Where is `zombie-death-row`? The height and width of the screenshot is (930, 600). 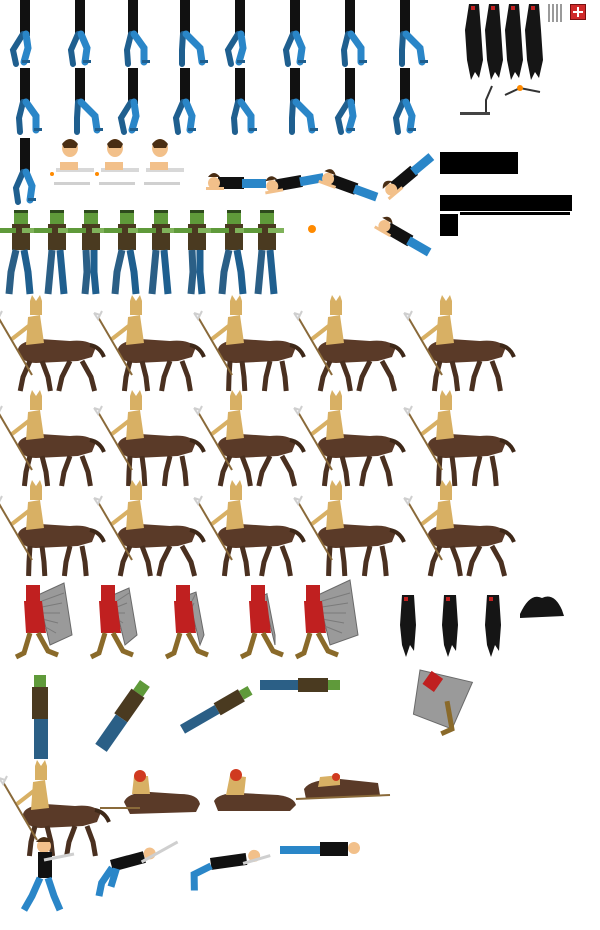 zombie-death-row is located at coordinates (186, 717).